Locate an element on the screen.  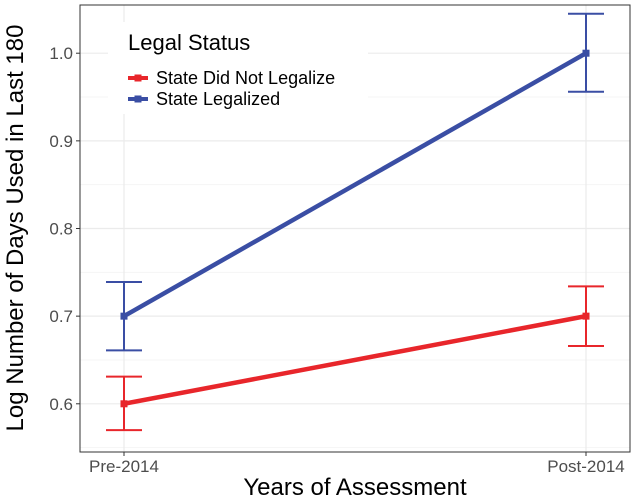
legend-item-1: State Legalized is located at coordinates (204, 99).